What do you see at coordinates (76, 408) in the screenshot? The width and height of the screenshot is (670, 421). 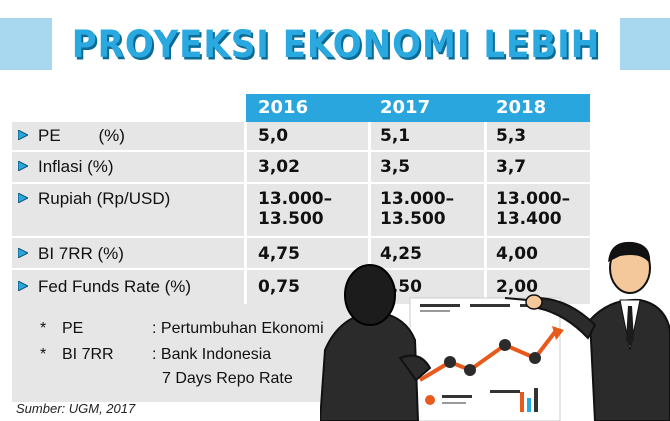 I see `source-caption: Sumber: UGM, 2017` at bounding box center [76, 408].